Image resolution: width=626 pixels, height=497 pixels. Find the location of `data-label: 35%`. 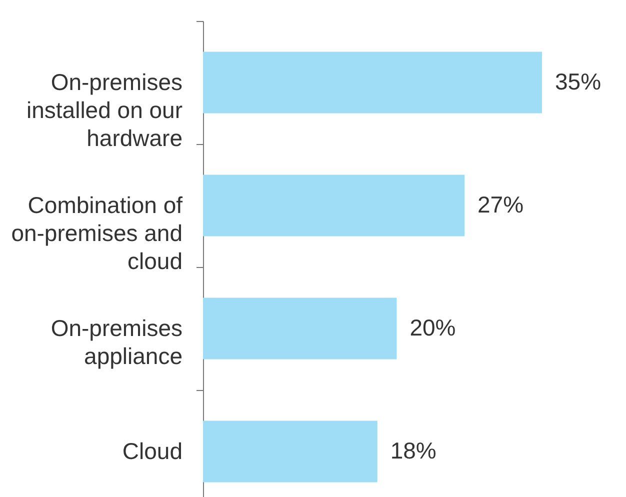

data-label: 35% is located at coordinates (578, 81).